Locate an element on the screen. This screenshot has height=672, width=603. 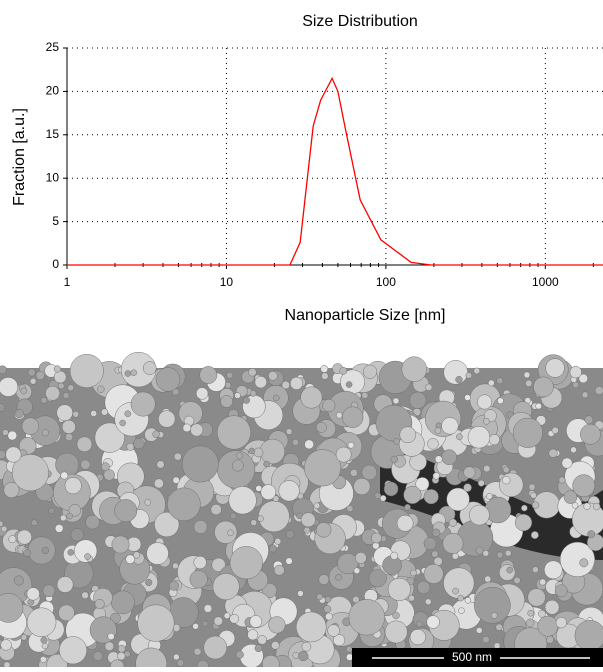
chart-title: Size Distribution is located at coordinates (360, 21).